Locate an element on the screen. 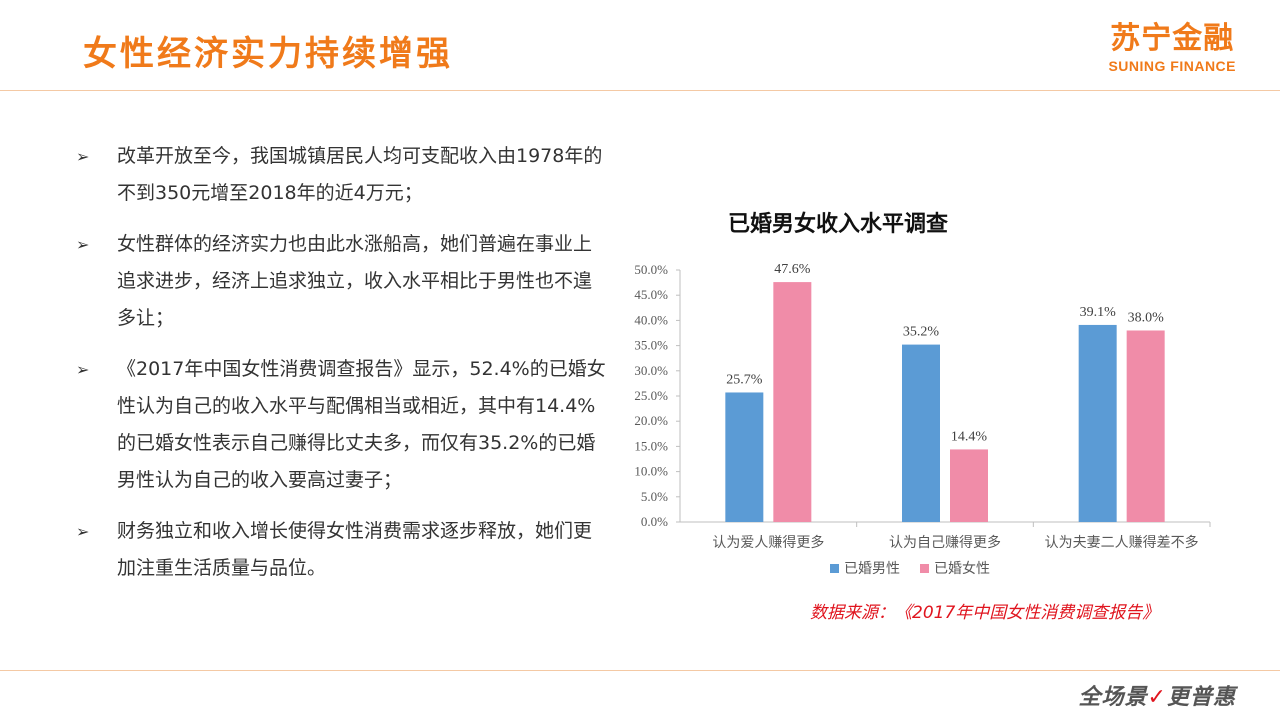  slogan-text-a: 全场景 is located at coordinates (1113, 697).